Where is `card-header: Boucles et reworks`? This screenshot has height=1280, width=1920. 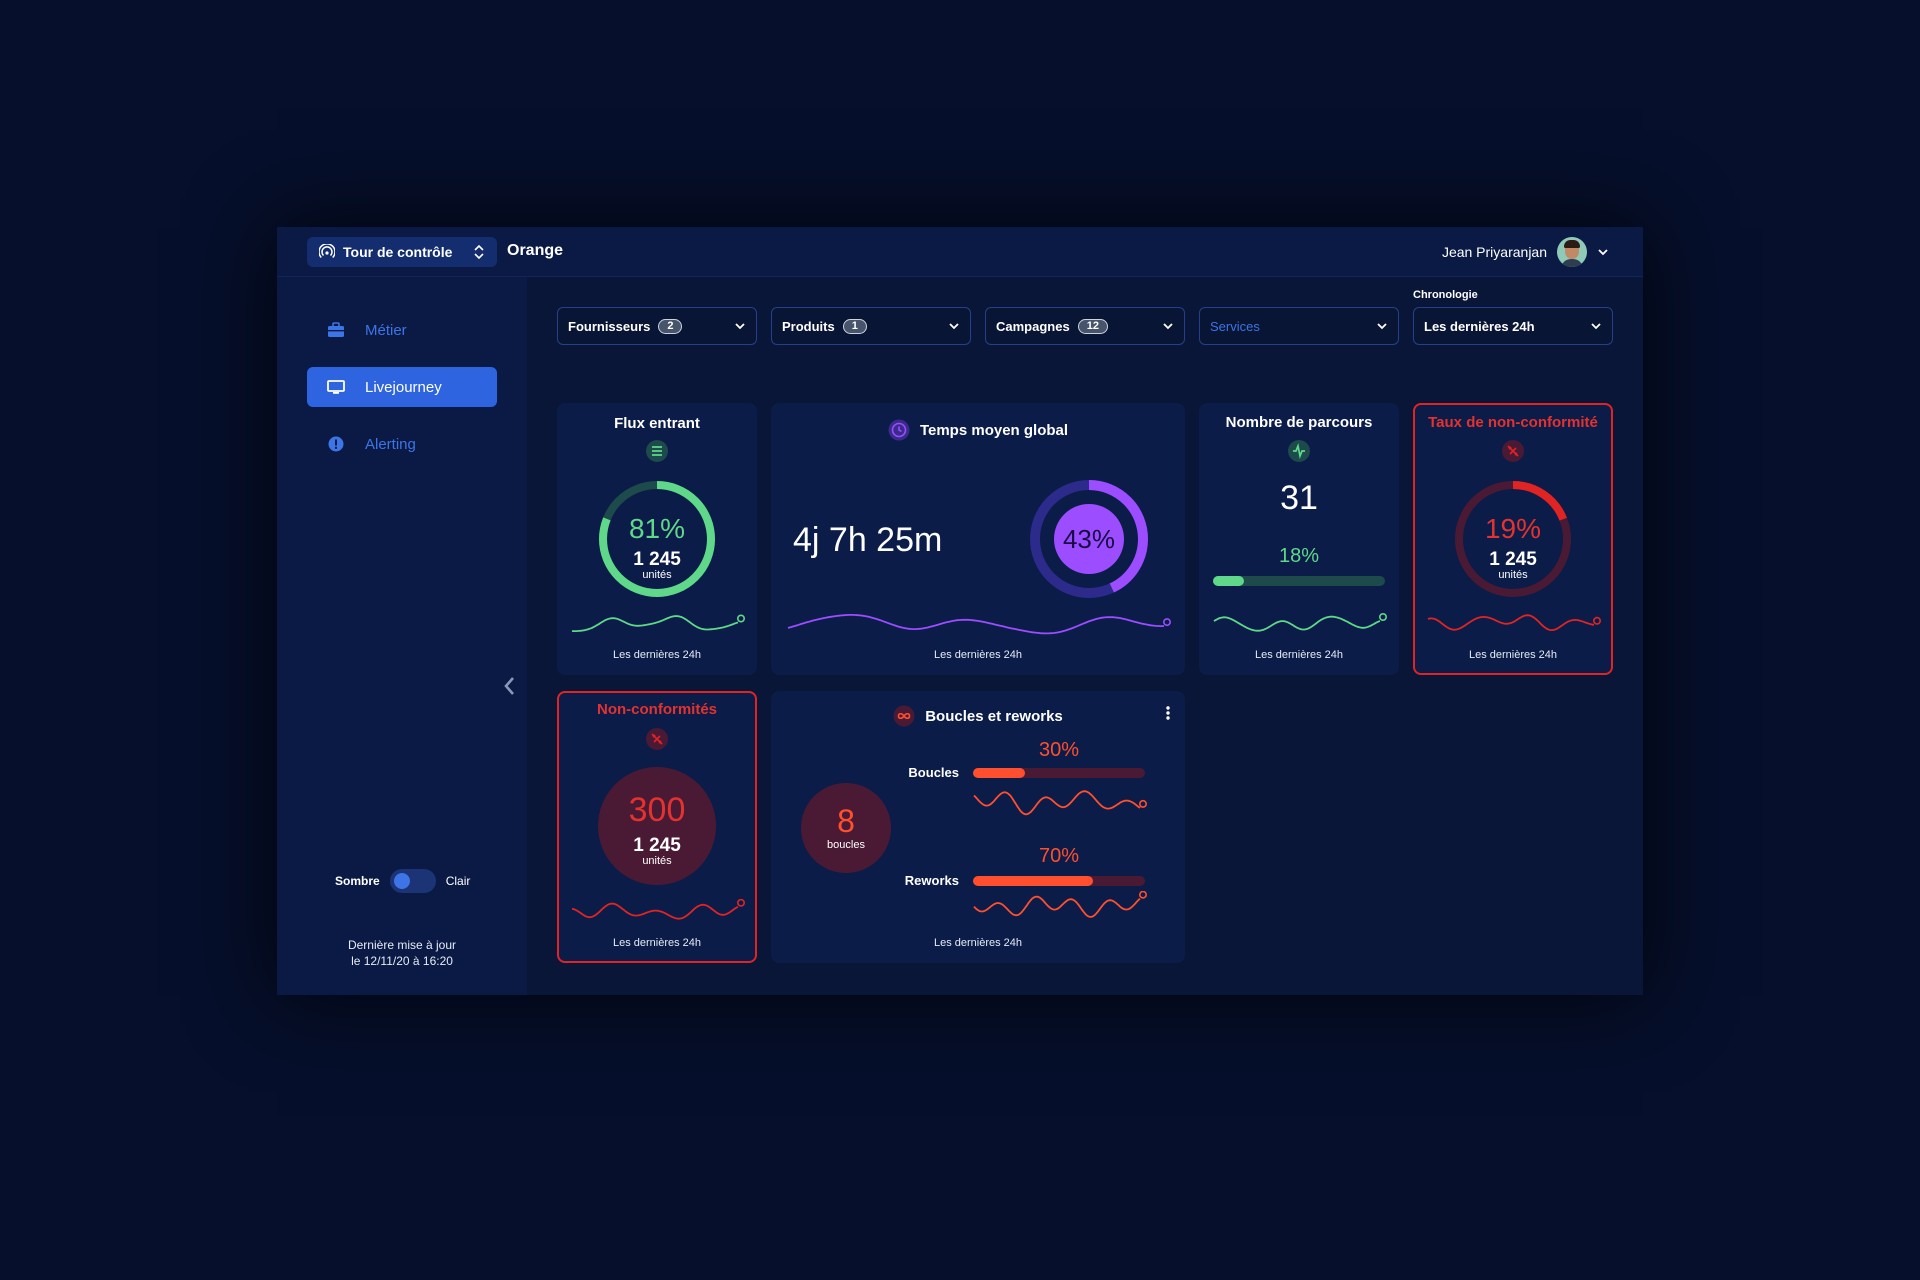 card-header: Boucles et reworks is located at coordinates (978, 716).